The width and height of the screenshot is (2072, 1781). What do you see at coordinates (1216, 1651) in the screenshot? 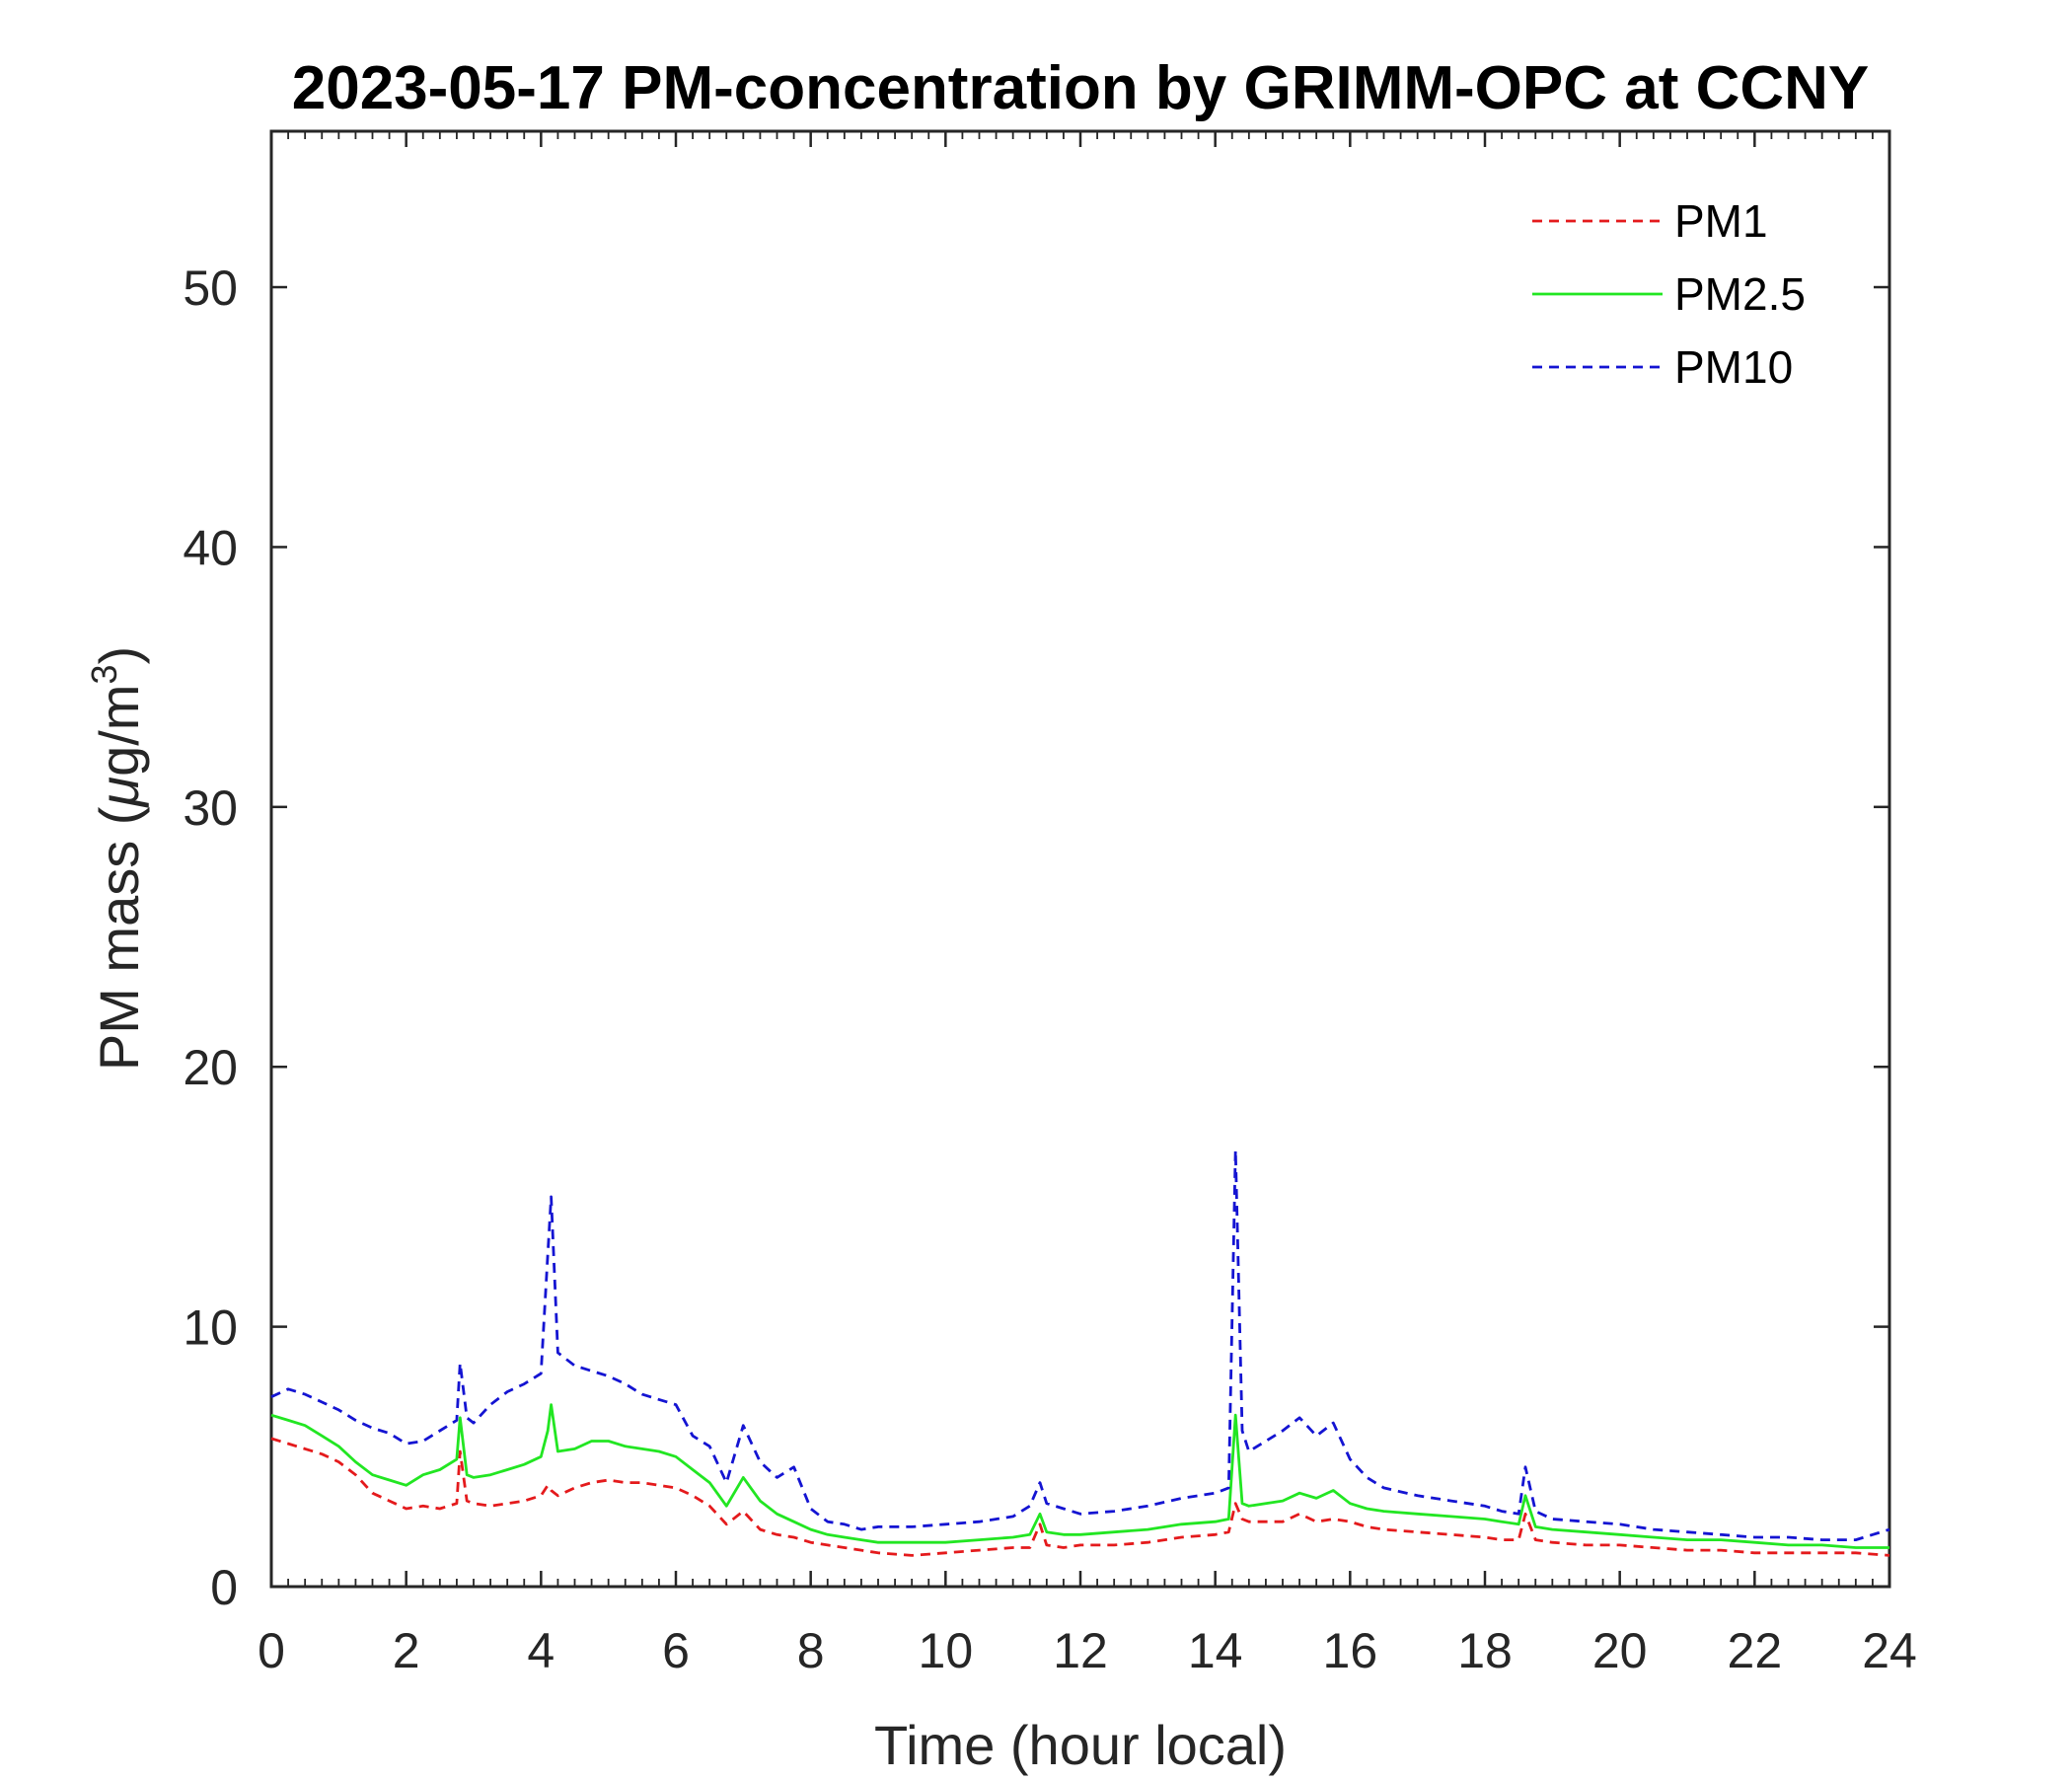
I see `x-tick-label: 14` at bounding box center [1216, 1651].